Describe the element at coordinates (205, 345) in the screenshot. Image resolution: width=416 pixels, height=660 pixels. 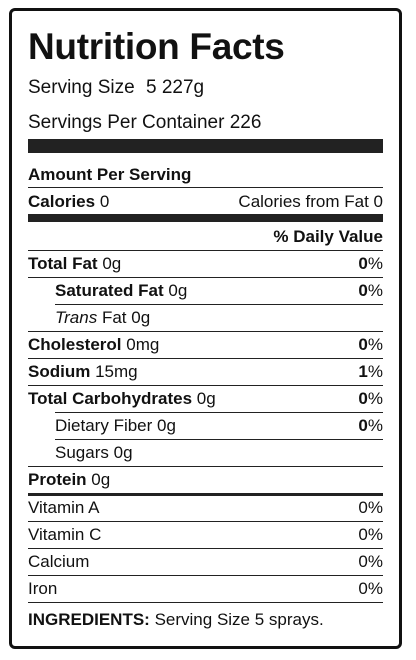
I see `nutrient-row-cholesterol: Cholesterol 0mg 0%` at that location.